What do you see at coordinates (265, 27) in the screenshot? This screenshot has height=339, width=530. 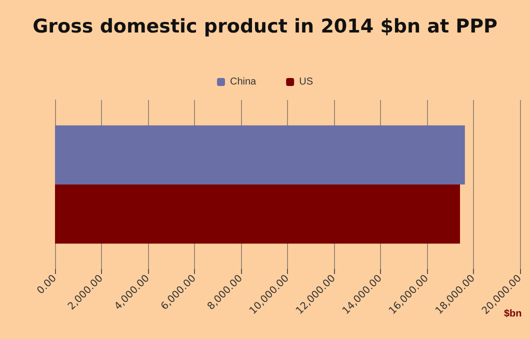 I see `chart-title: Gross domestic product in 2014 $bn at PPP` at bounding box center [265, 27].